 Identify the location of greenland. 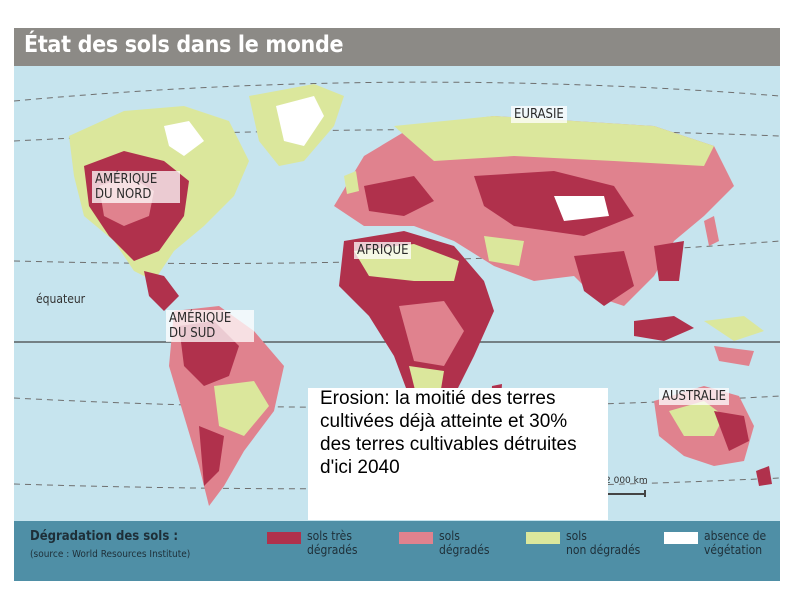
(296, 125).